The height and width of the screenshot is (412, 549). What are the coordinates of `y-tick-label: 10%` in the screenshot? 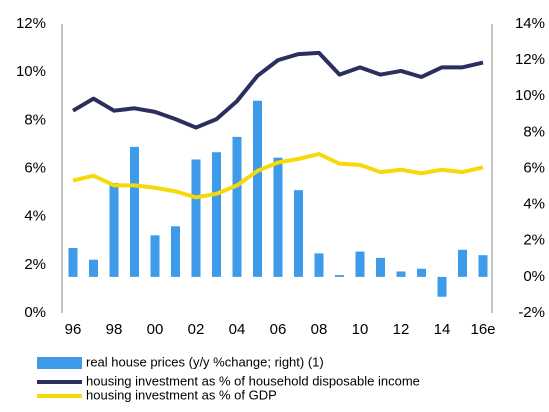 It's located at (31, 71).